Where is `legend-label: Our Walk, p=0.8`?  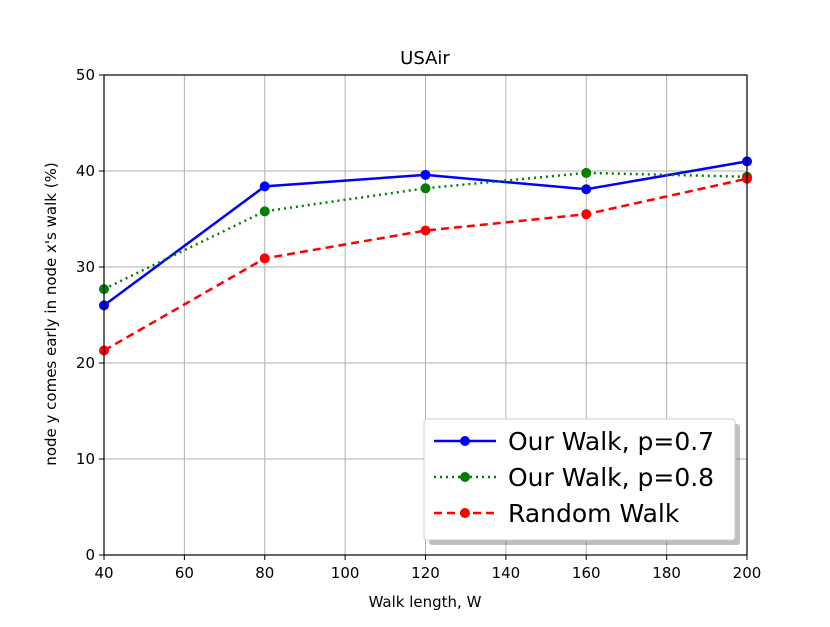 legend-label: Our Walk, p=0.8 is located at coordinates (611, 477).